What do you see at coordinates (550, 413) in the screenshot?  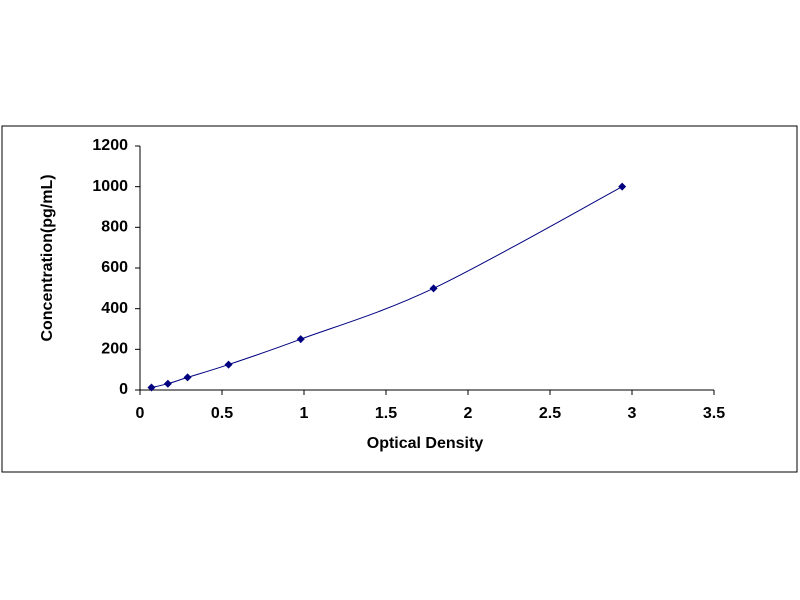 I see `x-tick-label: 2.5` at bounding box center [550, 413].